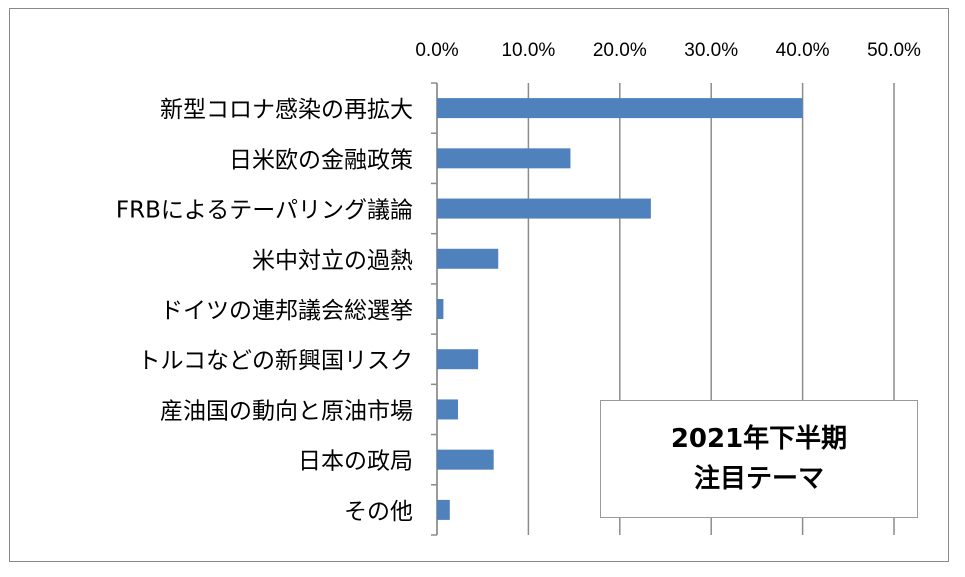 Image resolution: width=965 pixels, height=577 pixels. What do you see at coordinates (894, 50) in the screenshot?
I see `x-tick-label: 50.0%` at bounding box center [894, 50].